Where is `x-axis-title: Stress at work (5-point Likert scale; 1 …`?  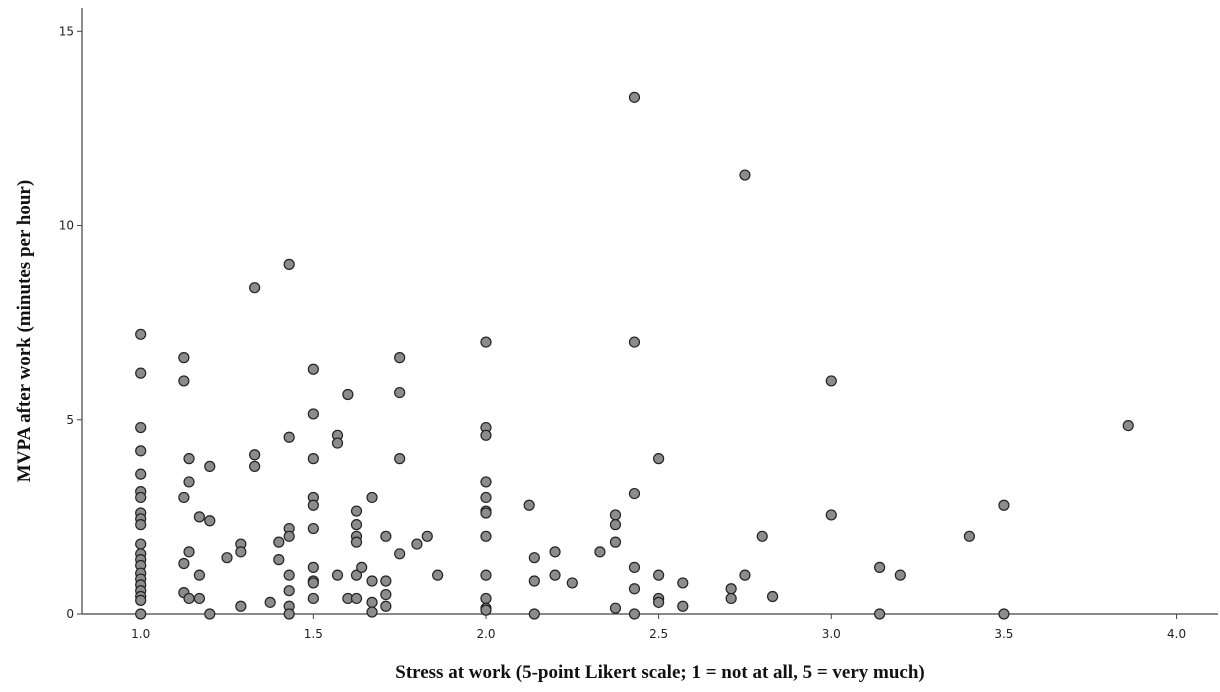
x-axis-title: Stress at work (5-point Likert scale; 1 … is located at coordinates (660, 672).